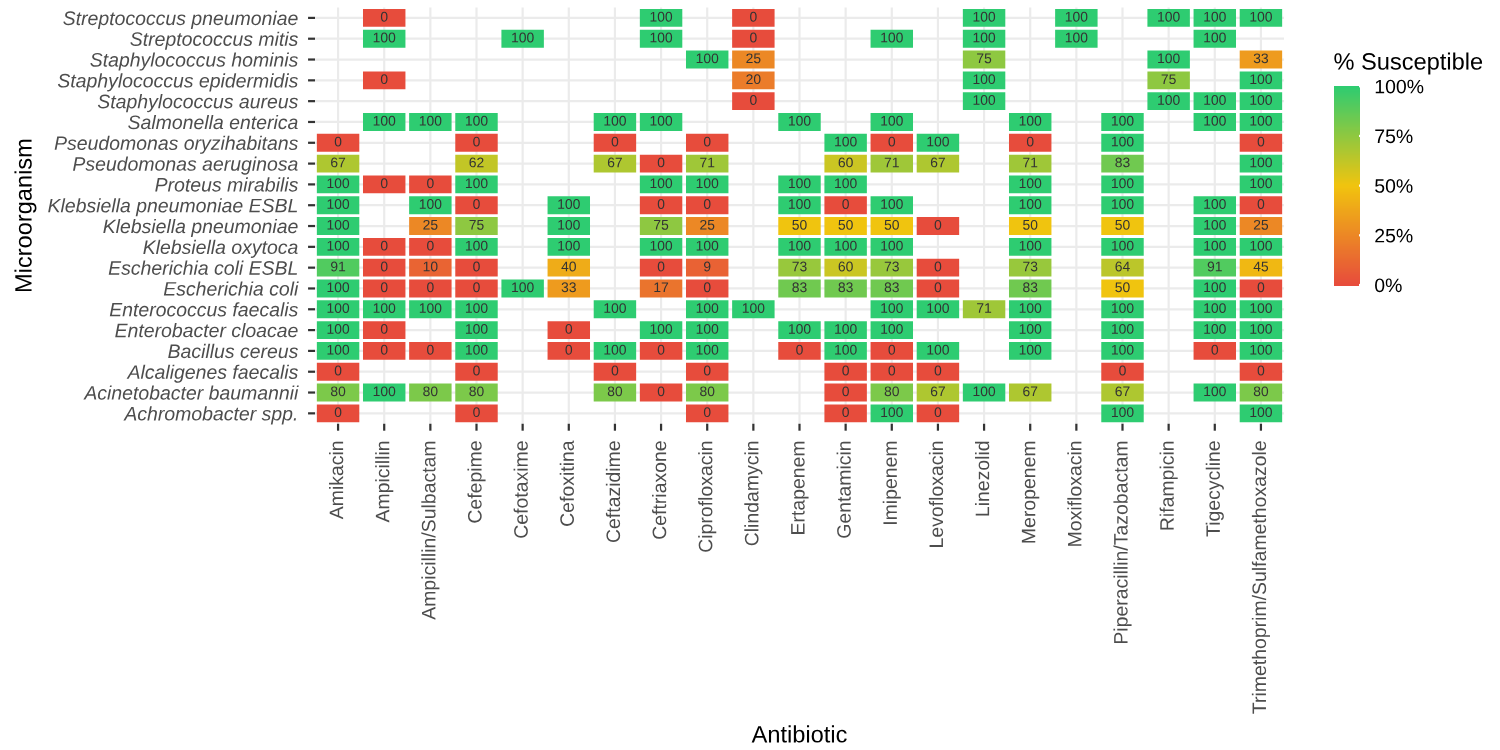  What do you see at coordinates (1408, 63) in the screenshot?
I see `color-bar-title: % Susceptible` at bounding box center [1408, 63].